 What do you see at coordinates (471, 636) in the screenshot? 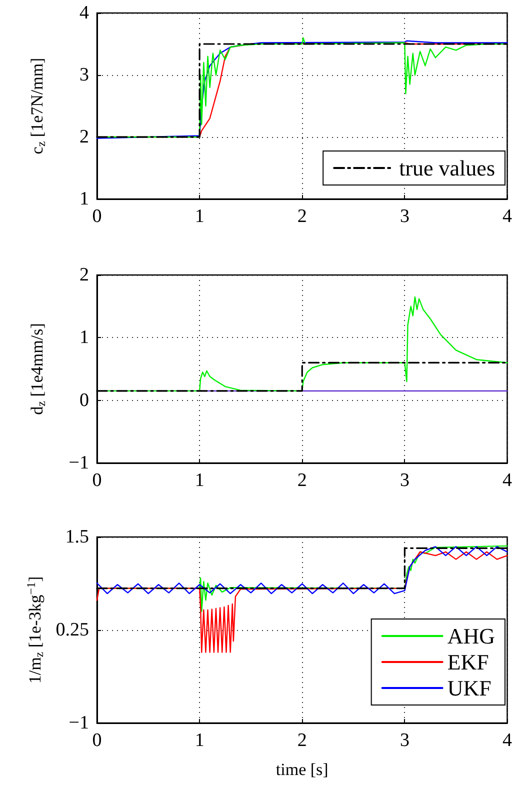
I see `legend-label: AHG` at bounding box center [471, 636].